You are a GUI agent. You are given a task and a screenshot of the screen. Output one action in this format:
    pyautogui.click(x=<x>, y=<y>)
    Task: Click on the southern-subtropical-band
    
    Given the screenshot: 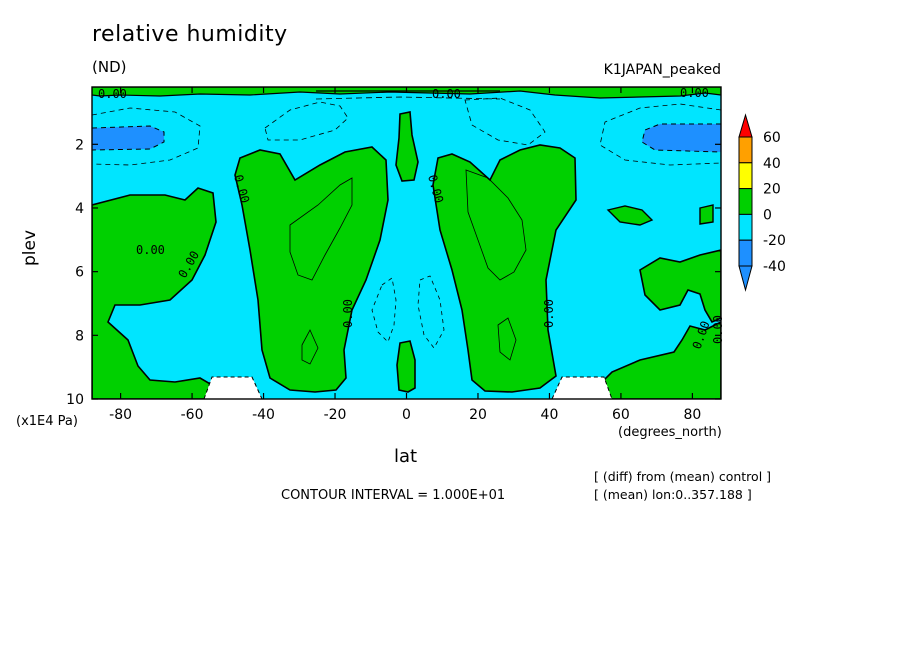 What is the action you would take?
    pyautogui.click(x=311, y=269)
    